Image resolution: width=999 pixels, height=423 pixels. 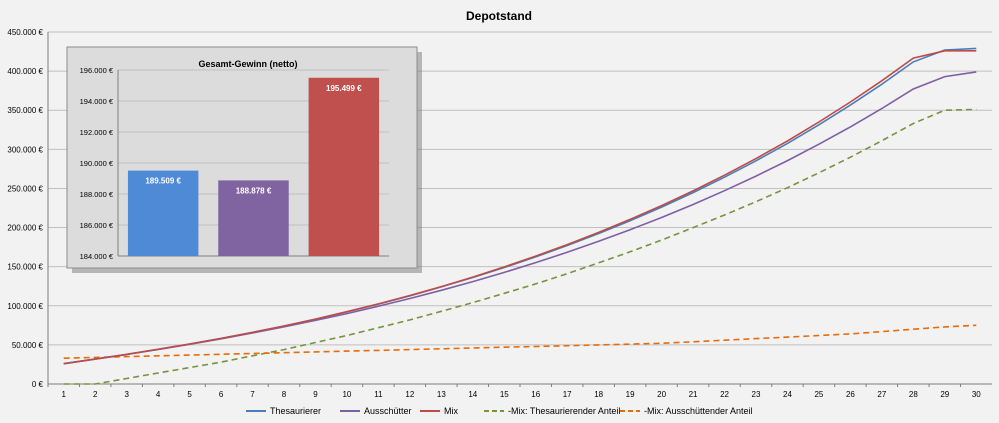 What do you see at coordinates (787, 394) in the screenshot?
I see `main-x-tick-label: 24` at bounding box center [787, 394].